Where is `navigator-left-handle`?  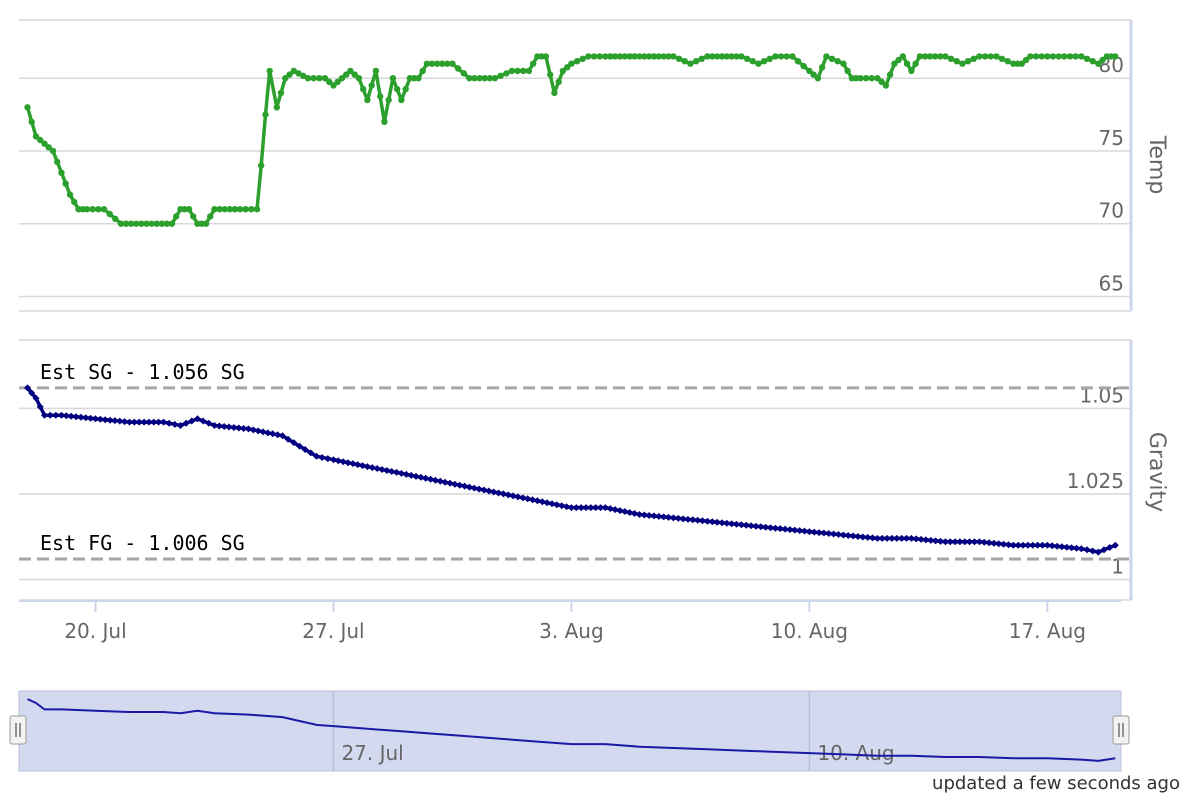
navigator-left-handle is located at coordinates (18, 730).